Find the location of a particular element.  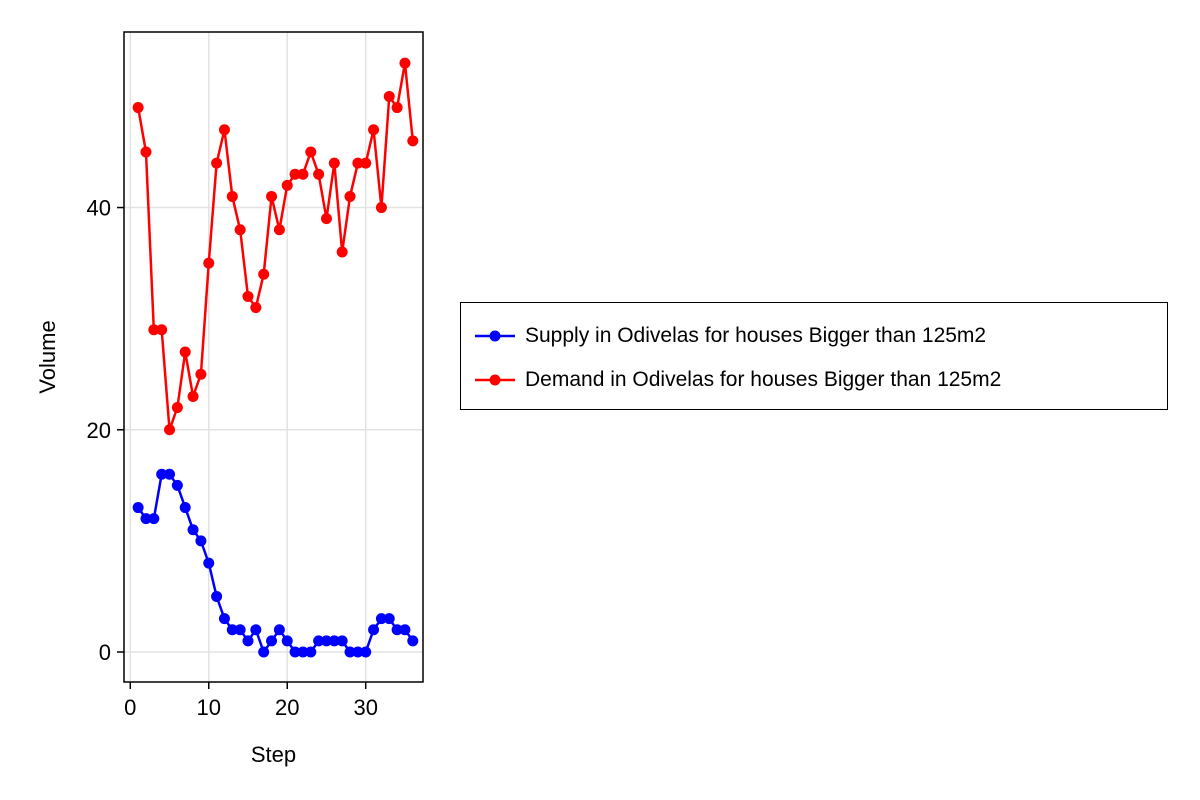

y-tick-label: 40 is located at coordinates (99, 208).